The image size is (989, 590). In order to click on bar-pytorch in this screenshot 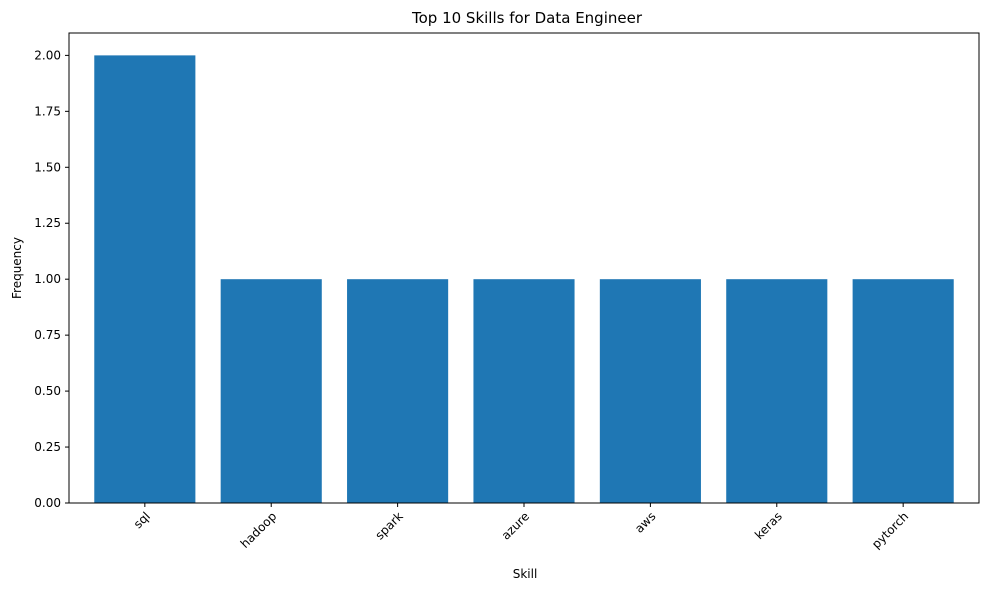, I will do `click(903, 391)`.